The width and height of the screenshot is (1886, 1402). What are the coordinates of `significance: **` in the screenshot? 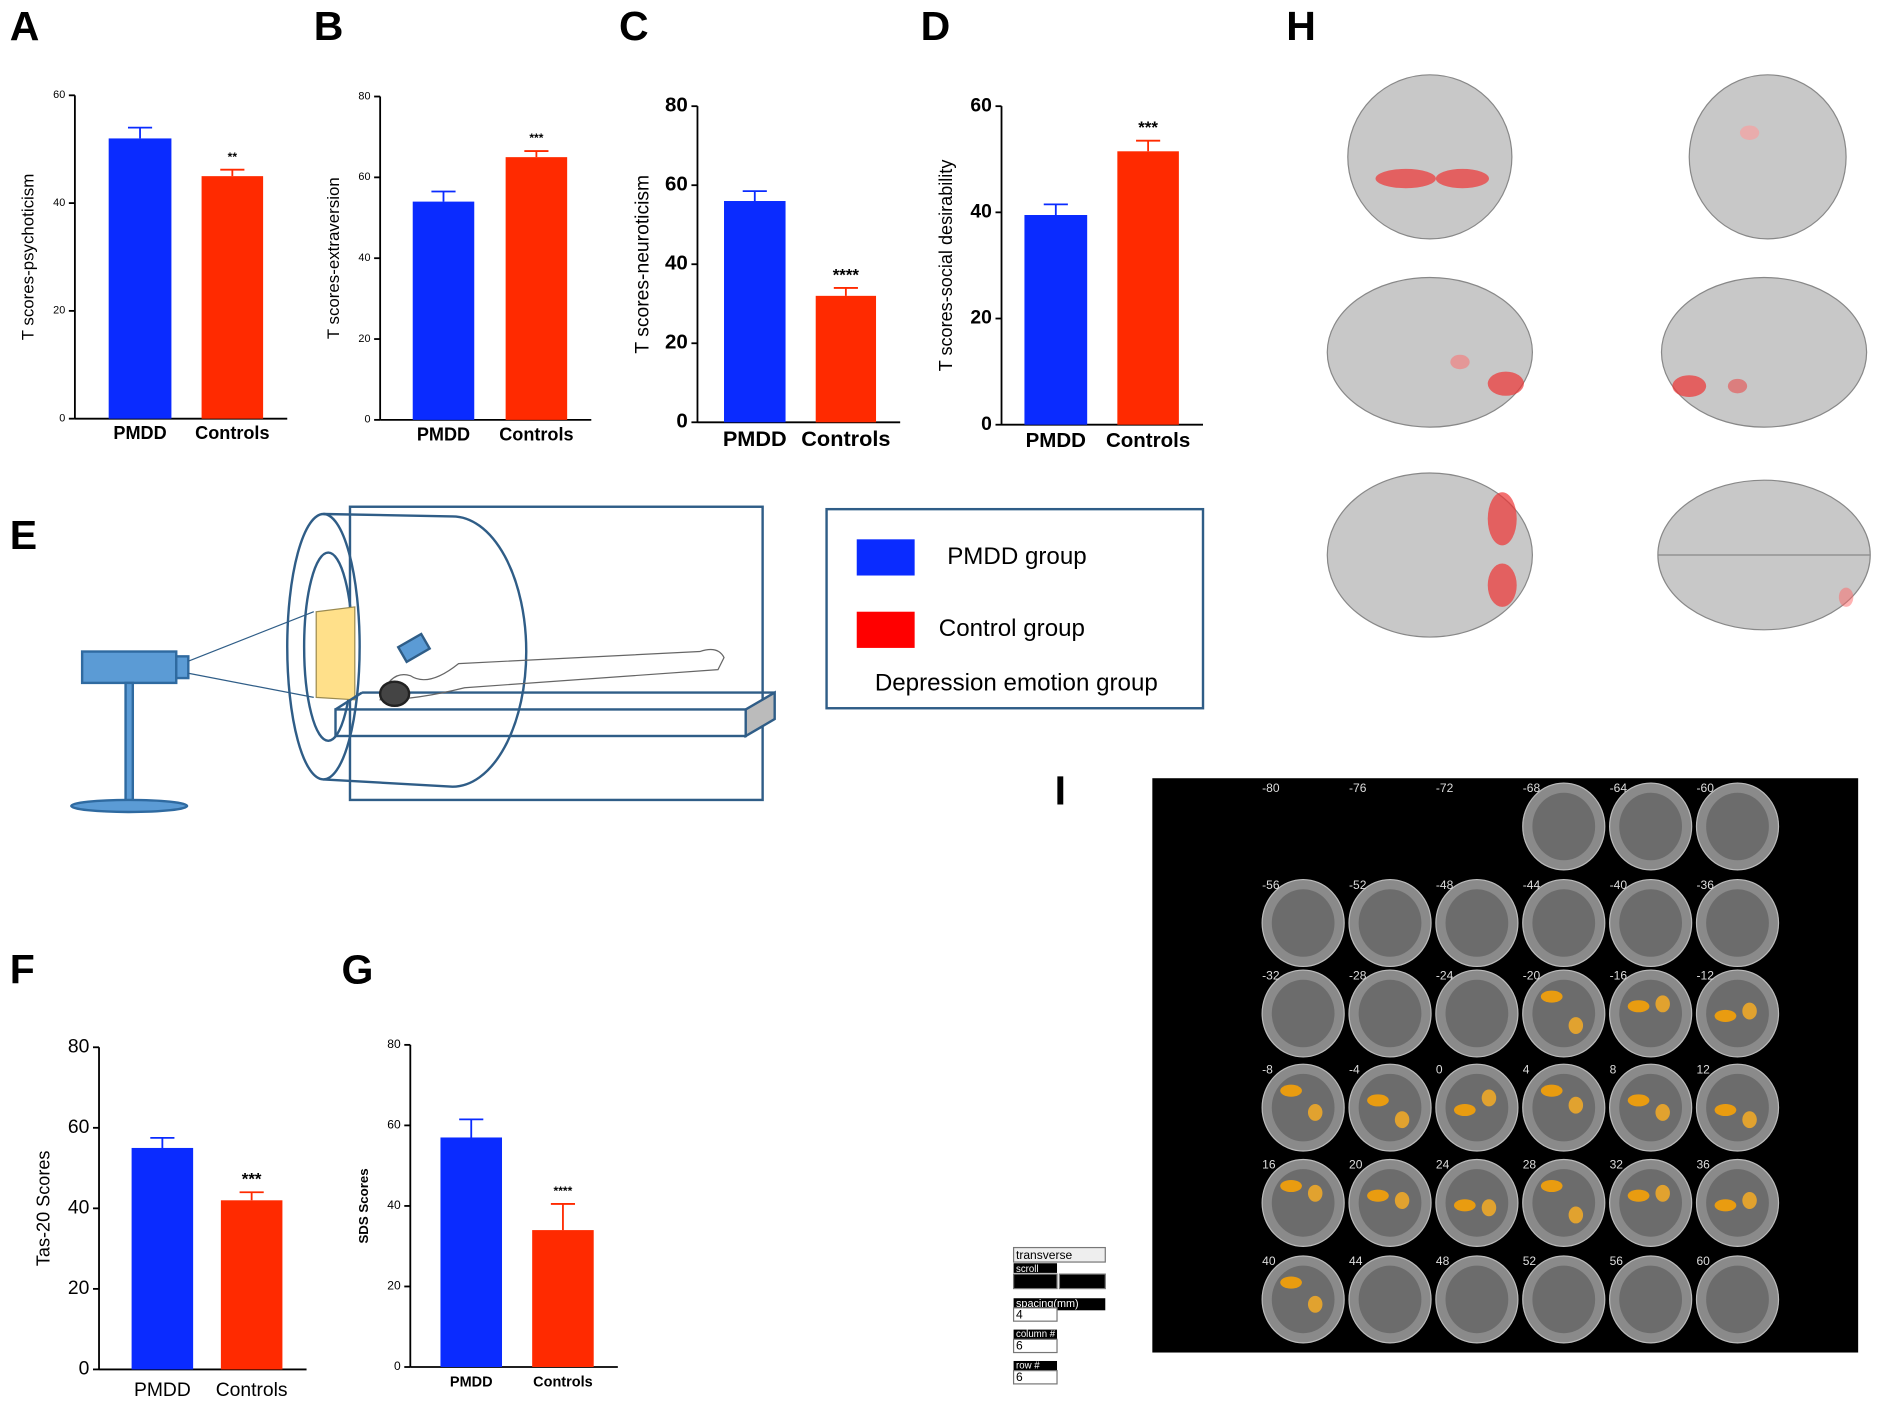 It's located at (233, 157).